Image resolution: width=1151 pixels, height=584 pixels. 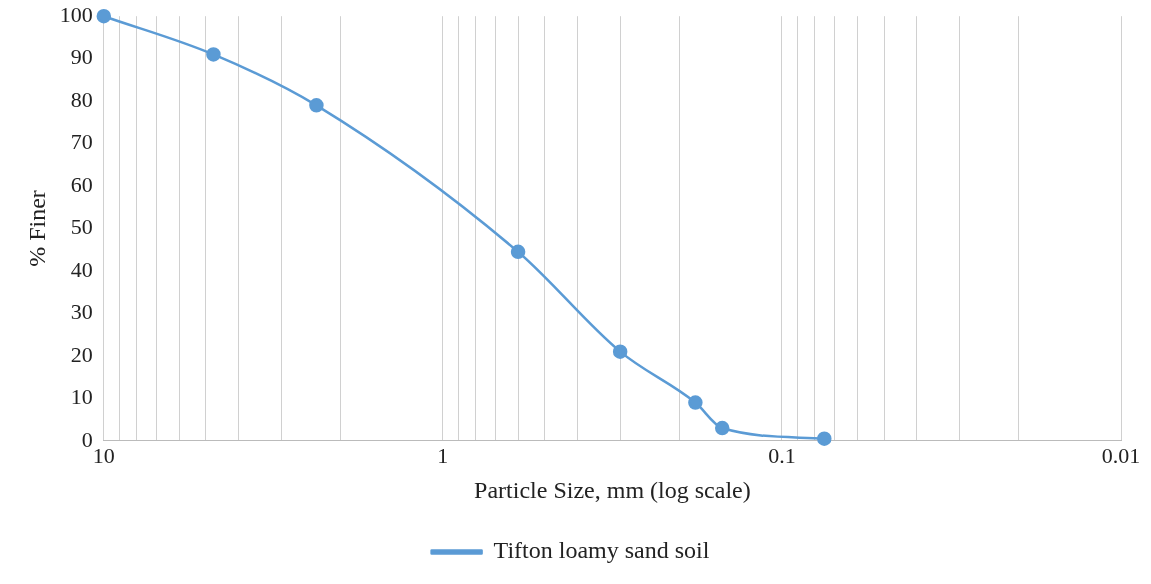 What do you see at coordinates (81, 99) in the screenshot?
I see `y-tick-label: 80` at bounding box center [81, 99].